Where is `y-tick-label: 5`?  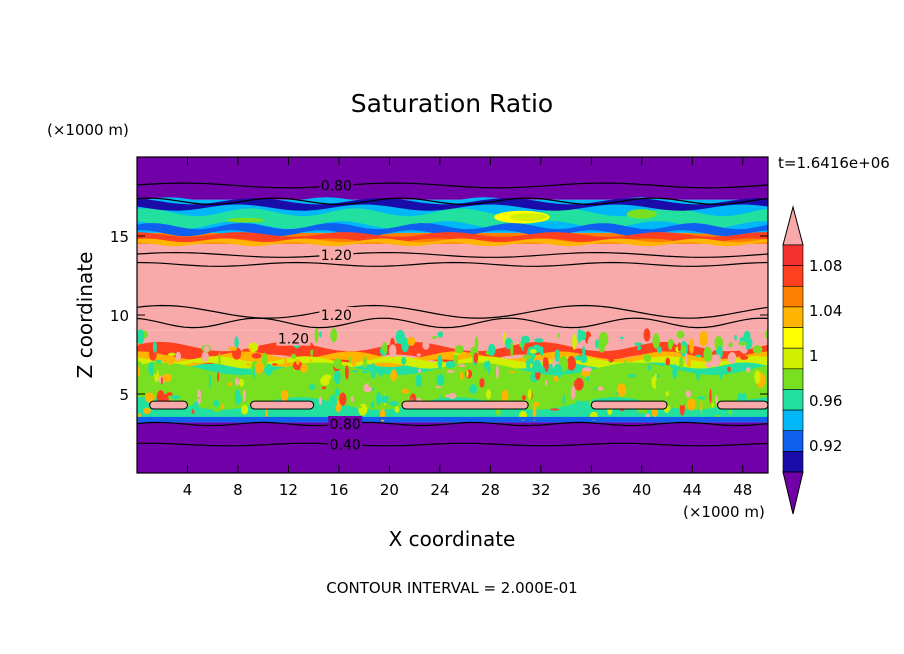
y-tick-label: 5 is located at coordinates (124, 395).